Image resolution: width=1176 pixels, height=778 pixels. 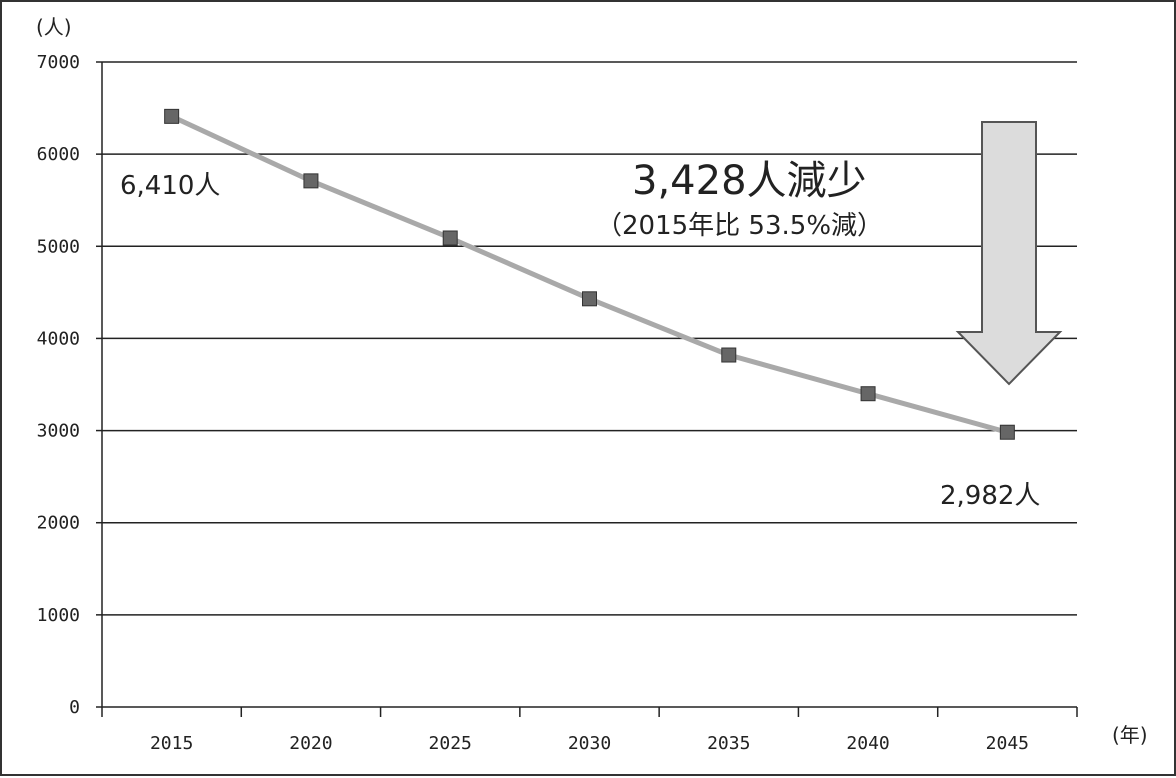 I want to click on annotation-sub: （2015年比 53.5%減）, so click(x=739, y=226).